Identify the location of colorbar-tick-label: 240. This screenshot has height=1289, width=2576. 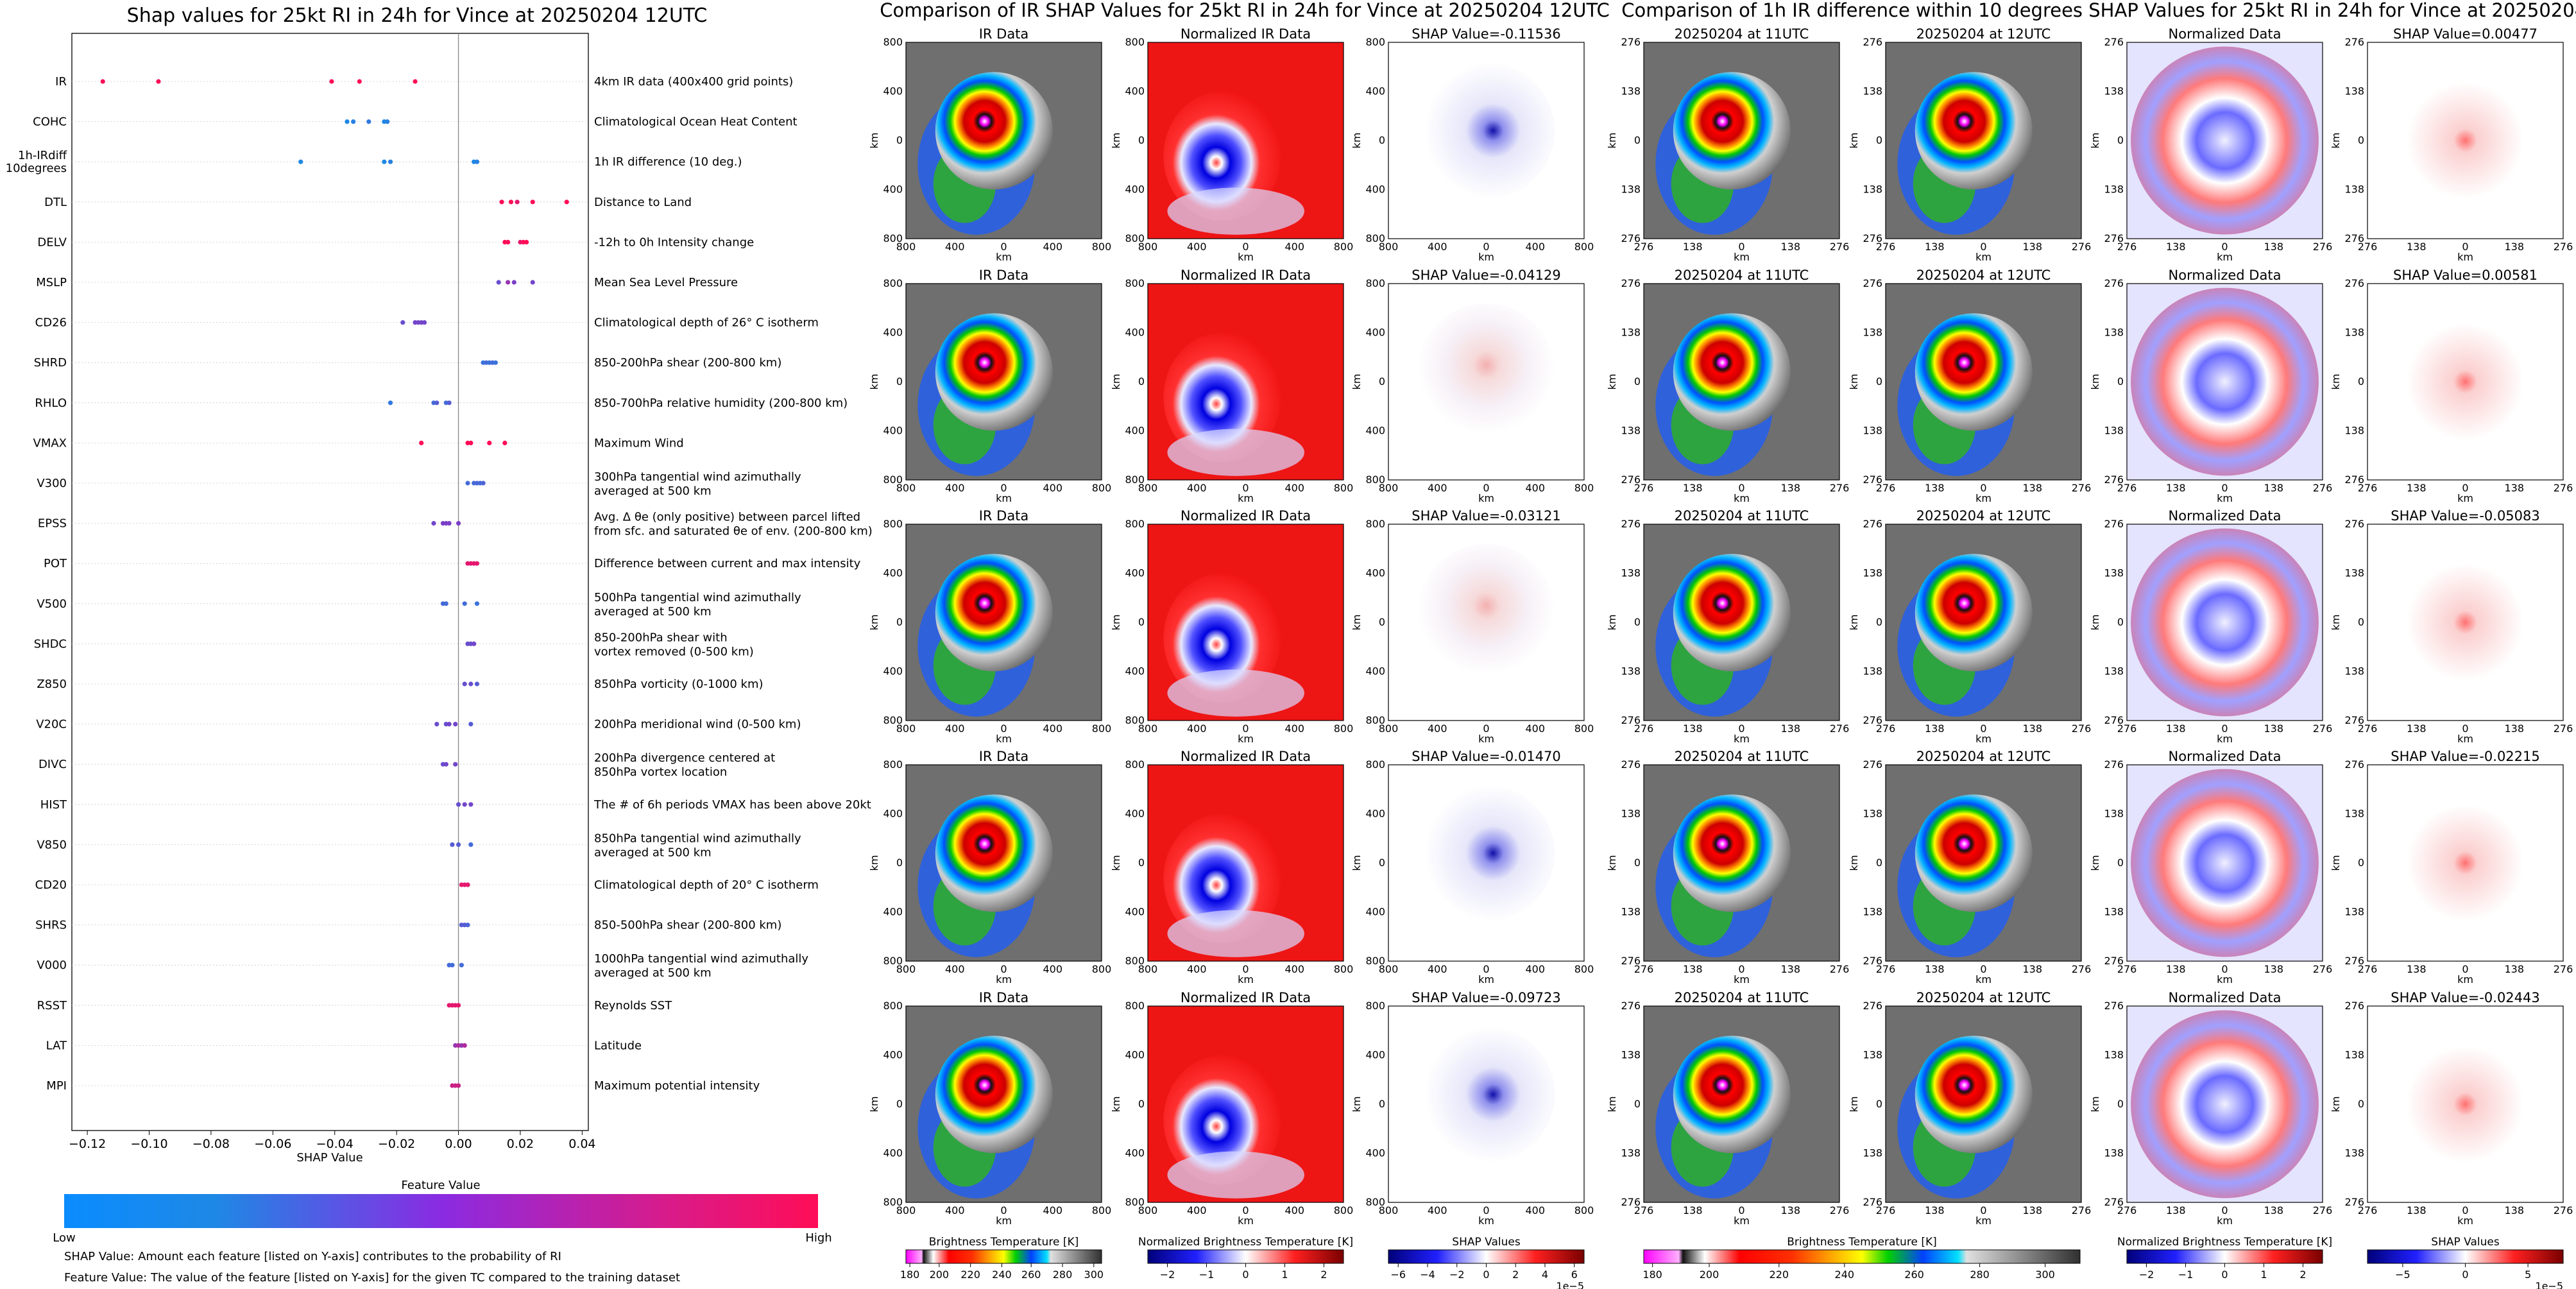
(1002, 1274).